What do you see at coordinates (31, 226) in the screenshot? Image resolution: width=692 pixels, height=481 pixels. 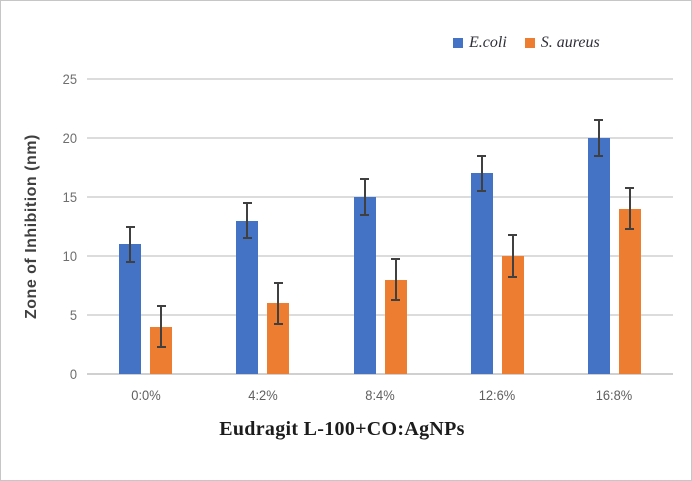 I see `y-axis-title: Zone of Inhibition (nm)` at bounding box center [31, 226].